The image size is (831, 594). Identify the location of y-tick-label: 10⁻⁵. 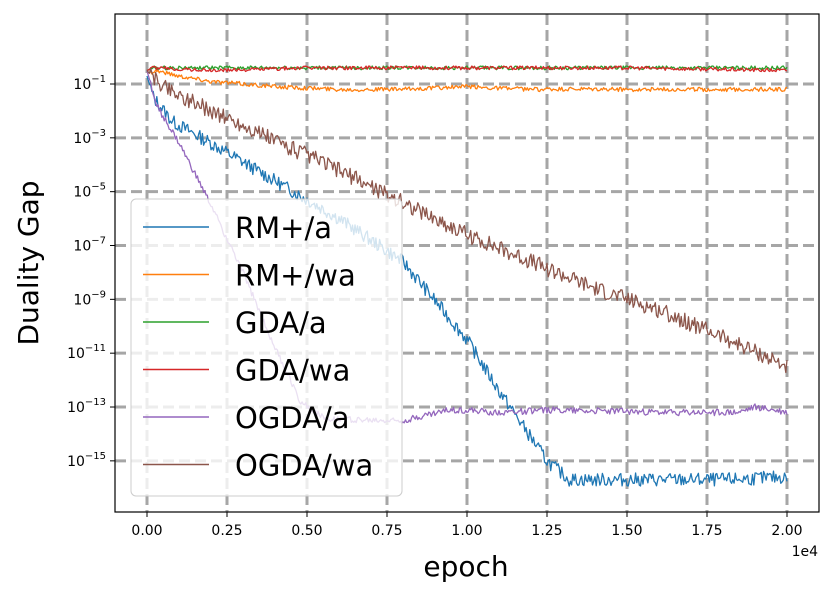
(89, 191).